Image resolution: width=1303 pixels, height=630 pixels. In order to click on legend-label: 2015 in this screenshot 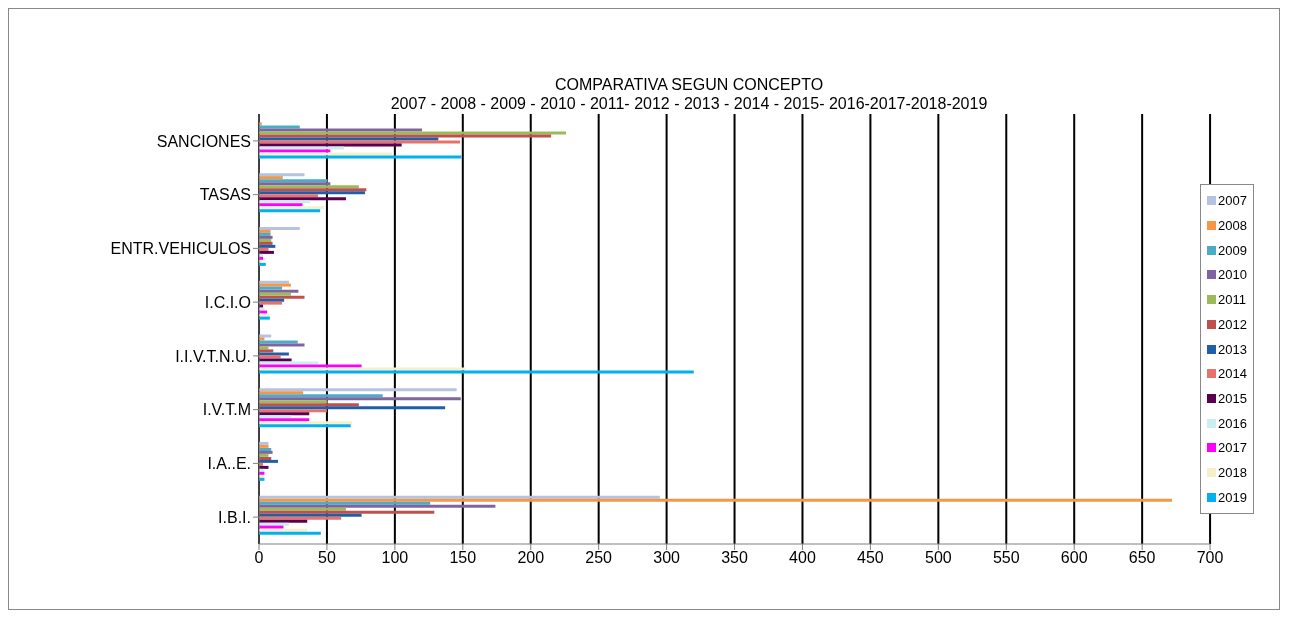, I will do `click(1232, 398)`.